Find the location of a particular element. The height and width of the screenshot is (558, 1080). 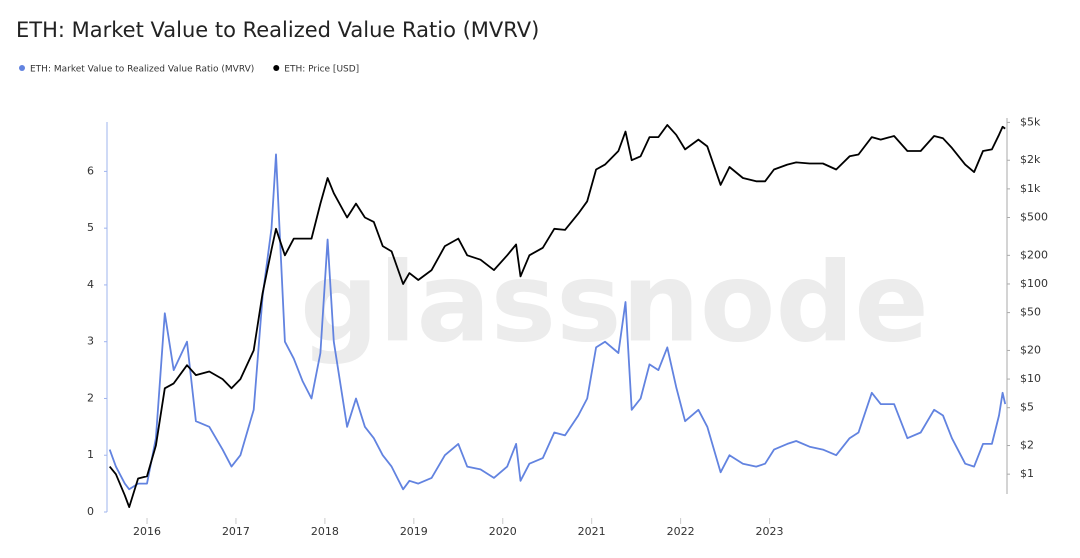

x-tick-label: 2023 is located at coordinates (770, 531).